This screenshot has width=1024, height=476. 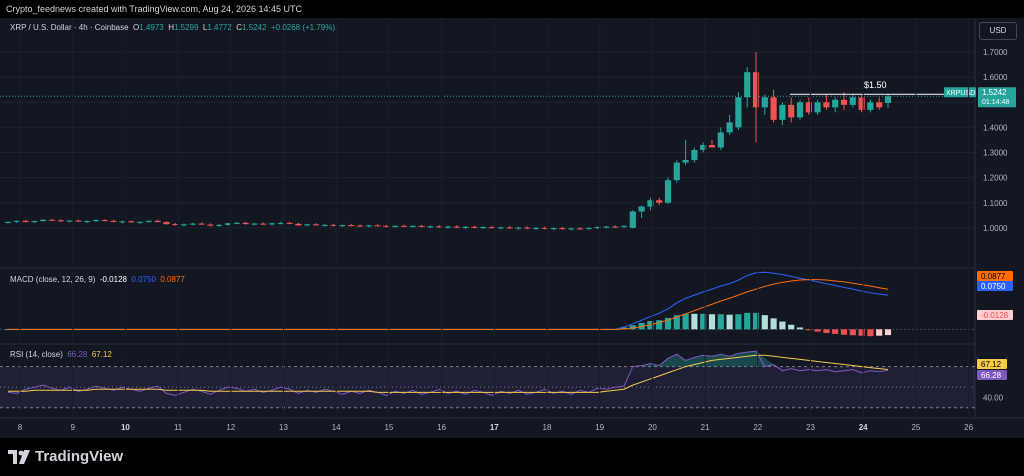 What do you see at coordinates (707, 359) in the screenshot?
I see `rsi-overbought-fill` at bounding box center [707, 359].